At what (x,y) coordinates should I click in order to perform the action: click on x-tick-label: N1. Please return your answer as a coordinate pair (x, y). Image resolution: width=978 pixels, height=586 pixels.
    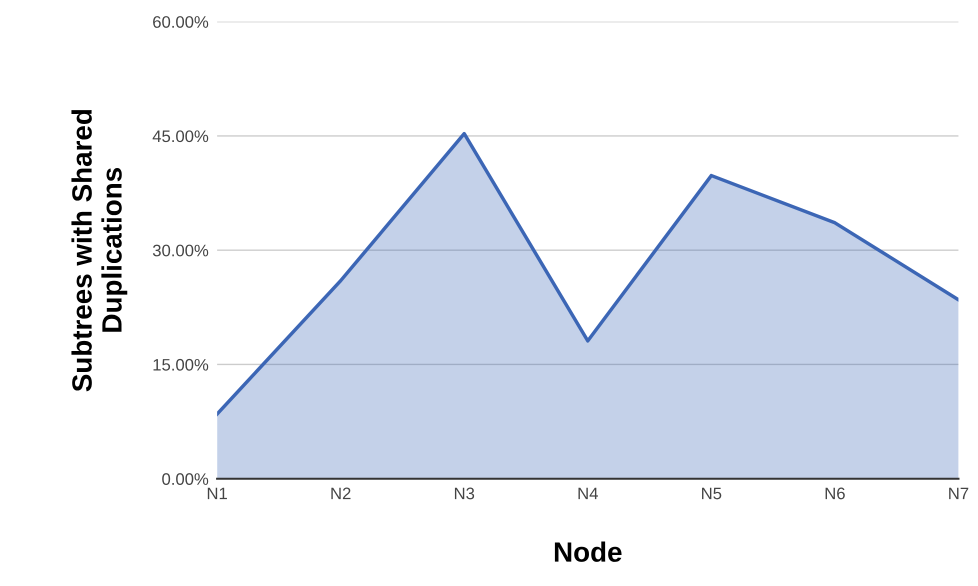
    Looking at the image, I should click on (217, 494).